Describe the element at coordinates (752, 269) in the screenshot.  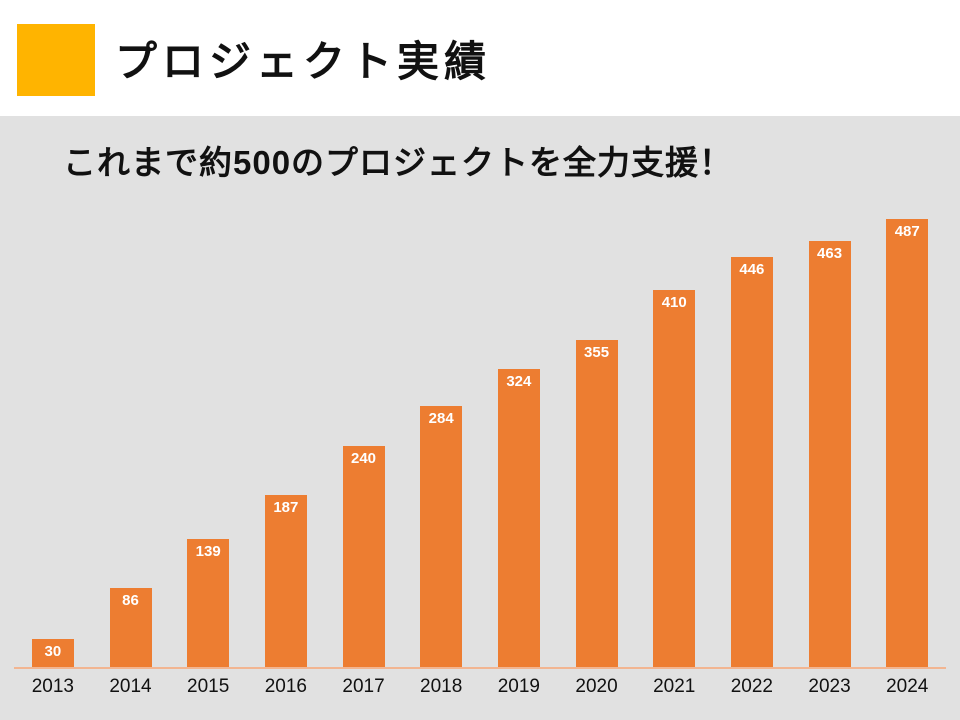
I see `bar-value-label: 446` at that location.